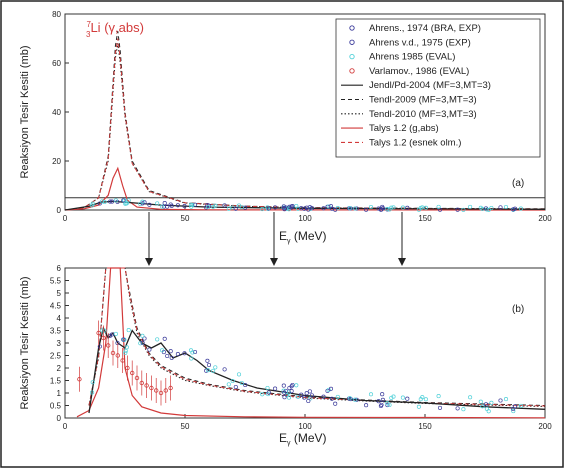 This screenshot has height=468, width=564. What do you see at coordinates (545, 218) in the screenshot?
I see `x-tick-label: 200` at bounding box center [545, 218].